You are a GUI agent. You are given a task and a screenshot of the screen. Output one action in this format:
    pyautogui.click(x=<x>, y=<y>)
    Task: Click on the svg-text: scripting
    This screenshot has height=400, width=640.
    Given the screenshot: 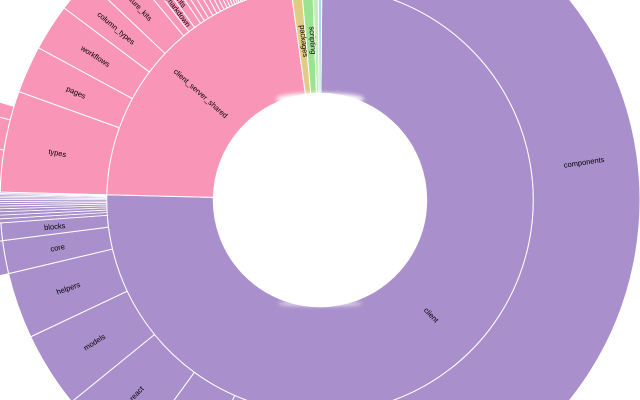 What is the action you would take?
    pyautogui.click(x=312, y=40)
    